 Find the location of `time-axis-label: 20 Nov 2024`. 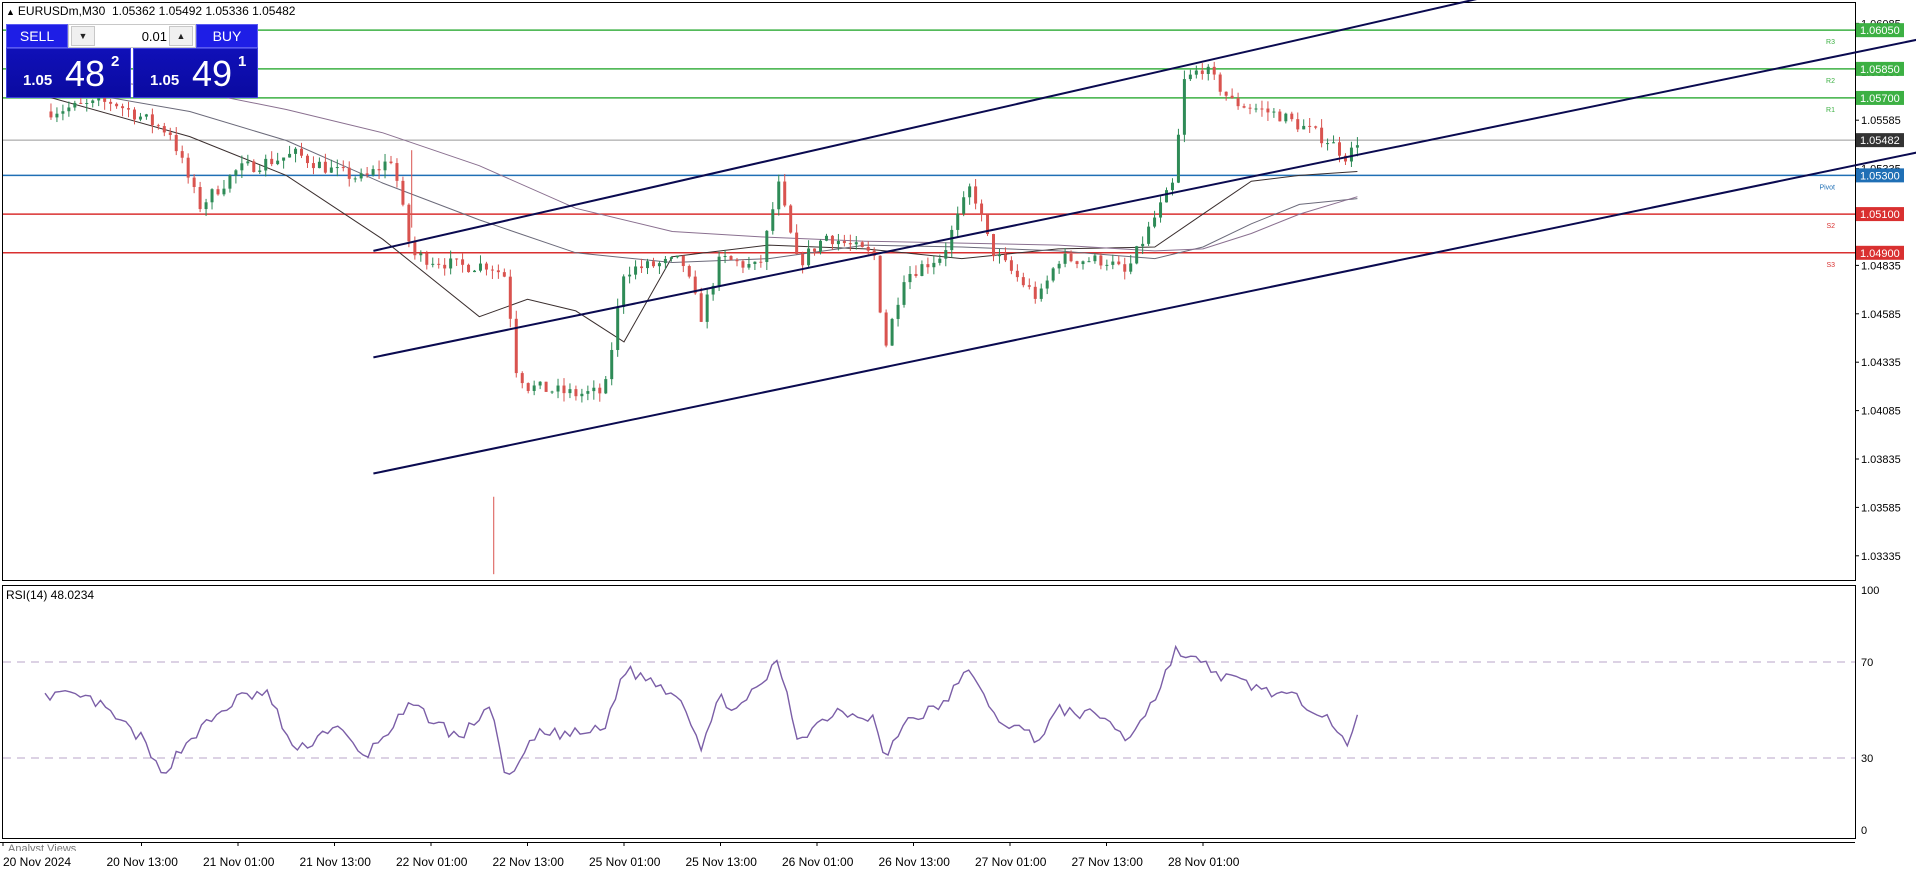

time-axis-label: 20 Nov 2024 is located at coordinates (37, 862).